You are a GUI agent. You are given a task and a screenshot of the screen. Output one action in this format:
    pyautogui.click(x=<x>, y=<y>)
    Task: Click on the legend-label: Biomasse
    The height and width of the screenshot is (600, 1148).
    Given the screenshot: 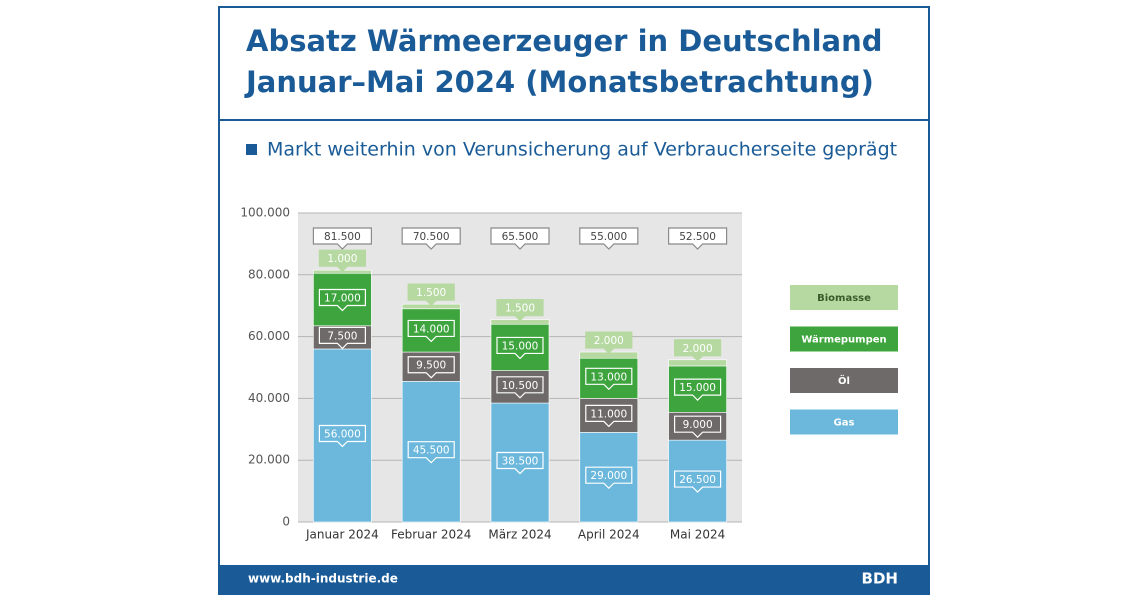 What is the action you would take?
    pyautogui.click(x=844, y=298)
    